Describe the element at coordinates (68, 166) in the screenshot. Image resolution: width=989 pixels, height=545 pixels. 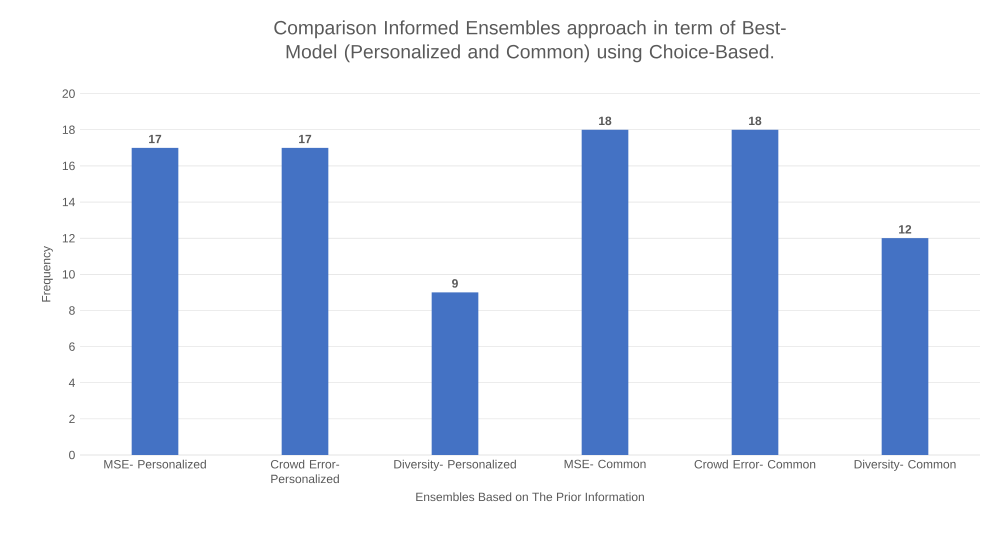
I see `y-tick-label: 16` at that location.